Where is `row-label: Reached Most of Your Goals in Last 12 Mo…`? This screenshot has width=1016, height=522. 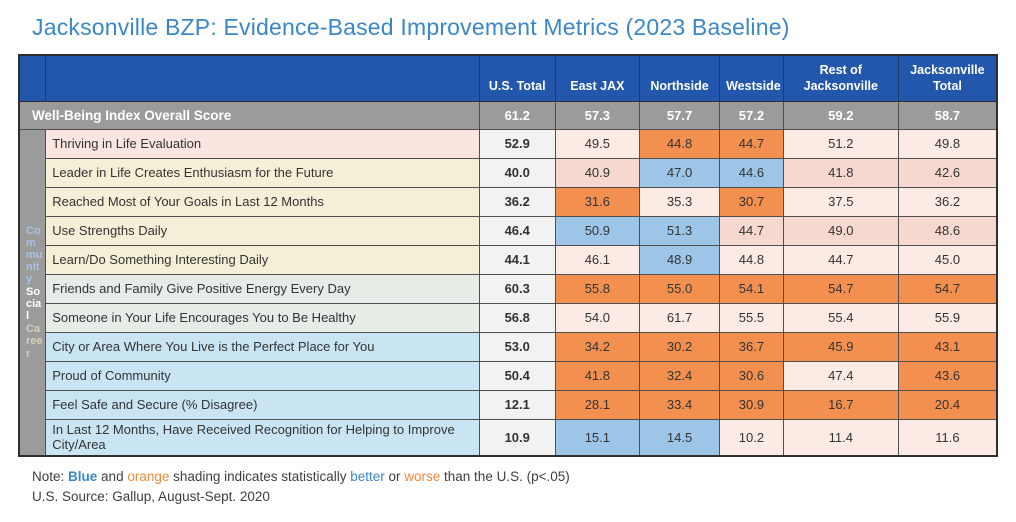 row-label: Reached Most of Your Goals in Last 12 Mo… is located at coordinates (262, 201).